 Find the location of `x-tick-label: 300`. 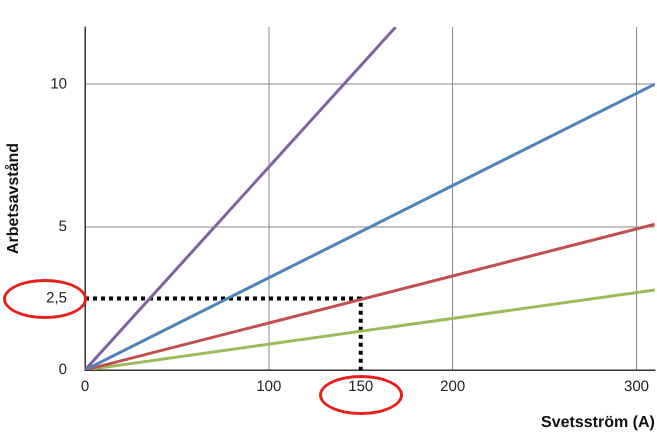

x-tick-label: 300 is located at coordinates (636, 387).